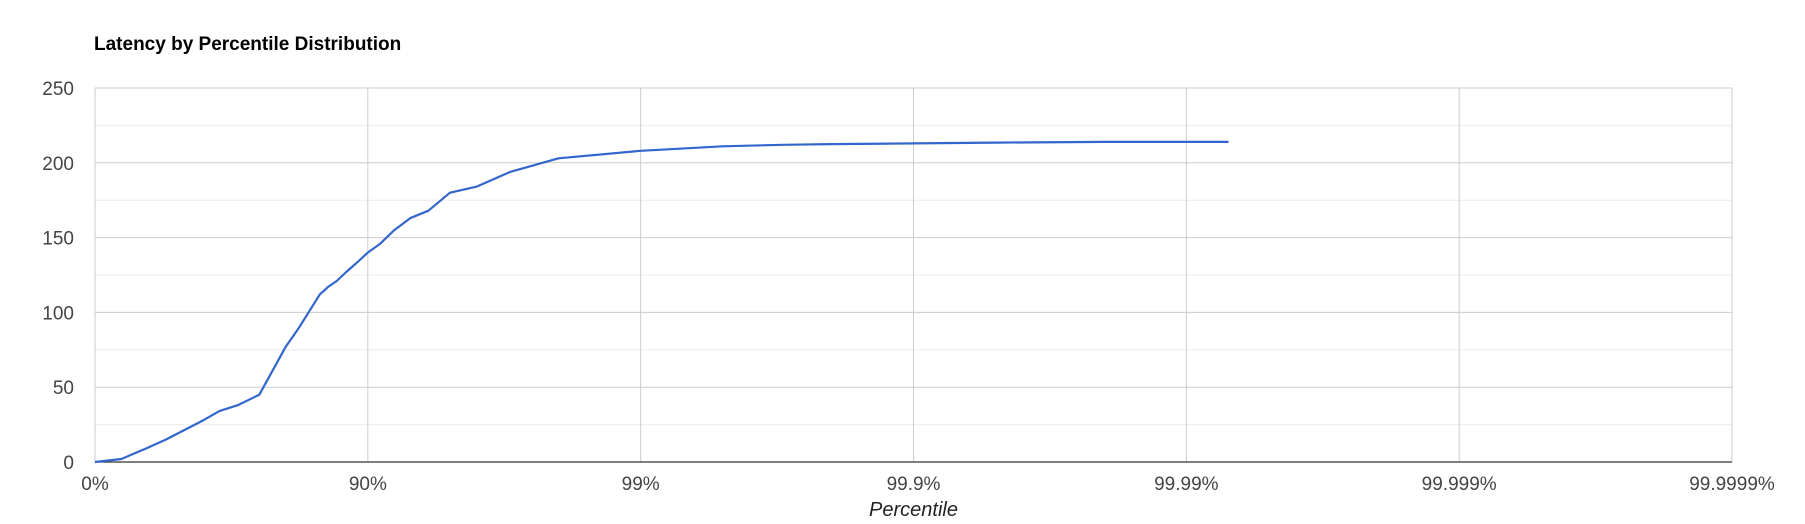 Image resolution: width=1805 pixels, height=524 pixels. I want to click on x-tick-label: 0%, so click(95, 484).